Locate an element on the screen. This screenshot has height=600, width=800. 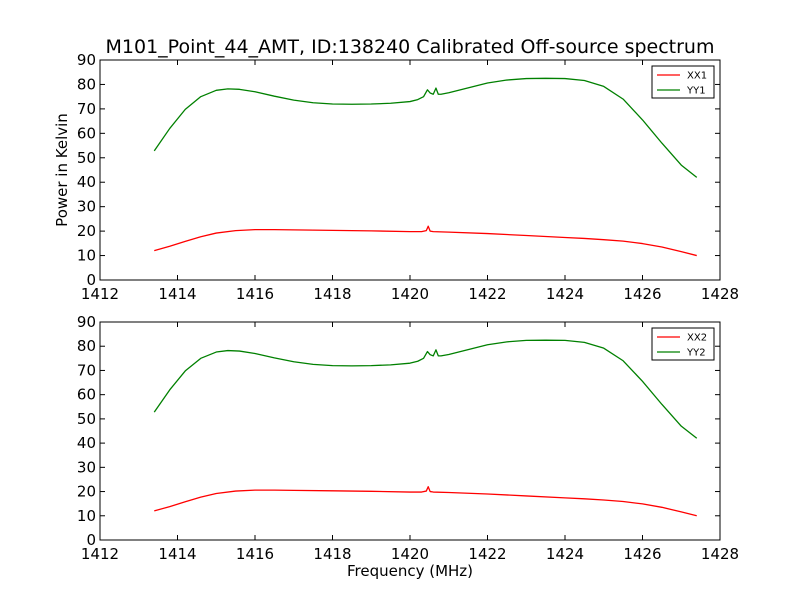
series-line-xx2 is located at coordinates (425, 501).